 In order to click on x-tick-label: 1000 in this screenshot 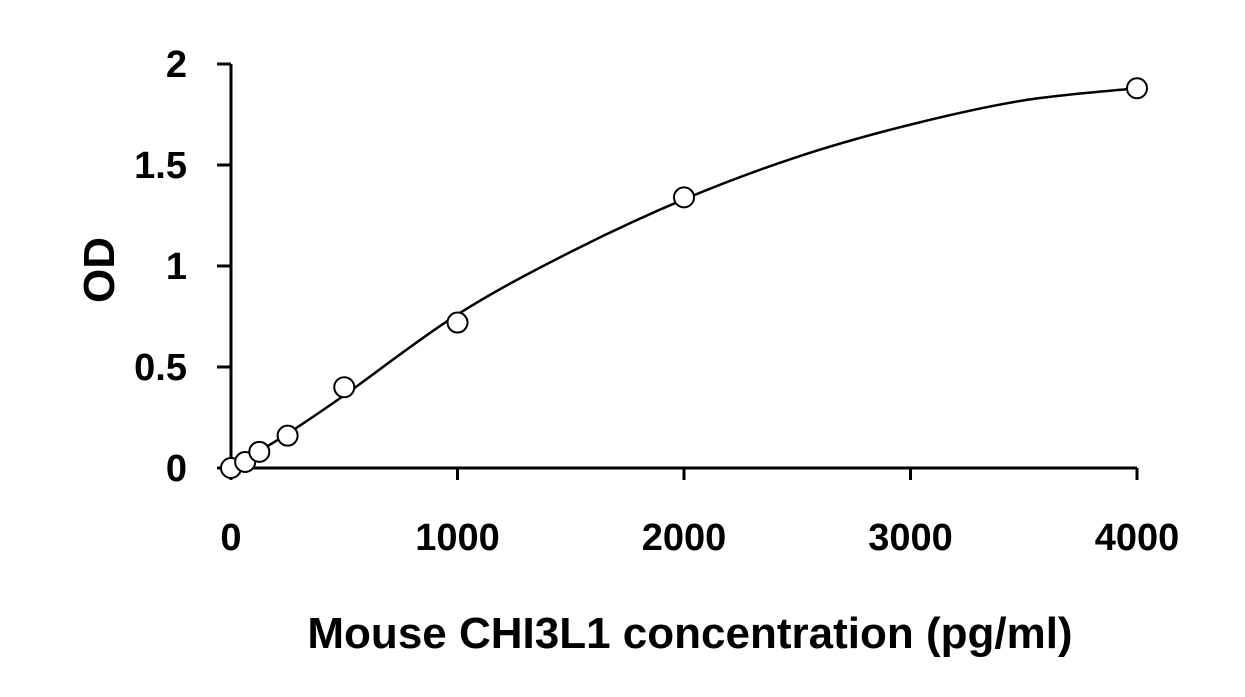, I will do `click(457, 538)`.